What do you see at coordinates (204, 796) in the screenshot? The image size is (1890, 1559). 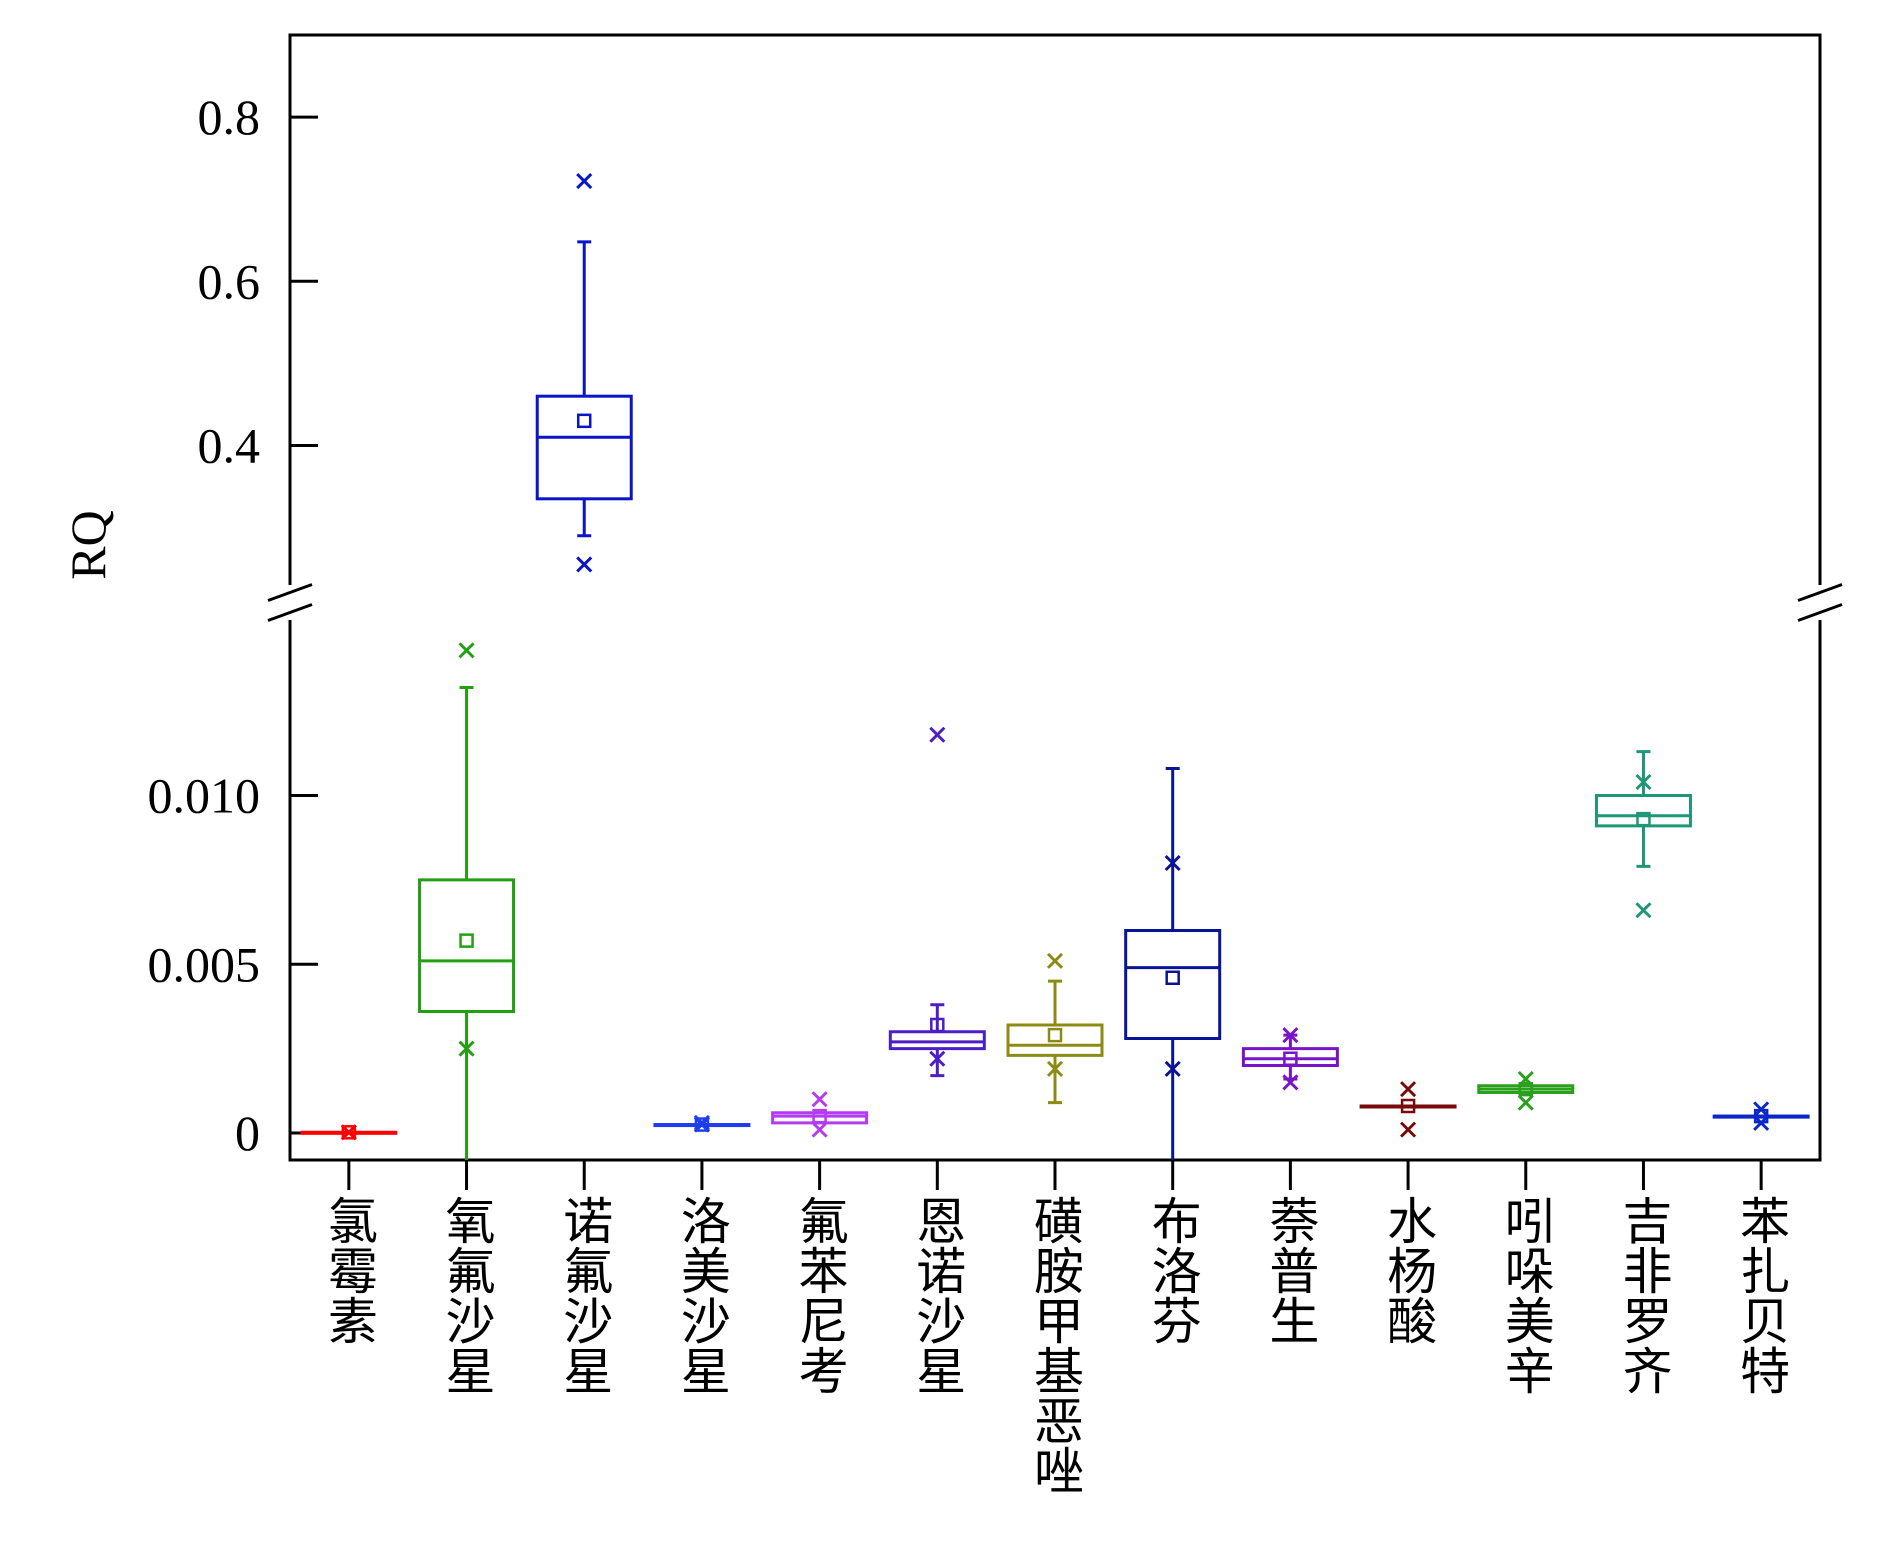 I see `y-tick-label: 0.010` at bounding box center [204, 796].